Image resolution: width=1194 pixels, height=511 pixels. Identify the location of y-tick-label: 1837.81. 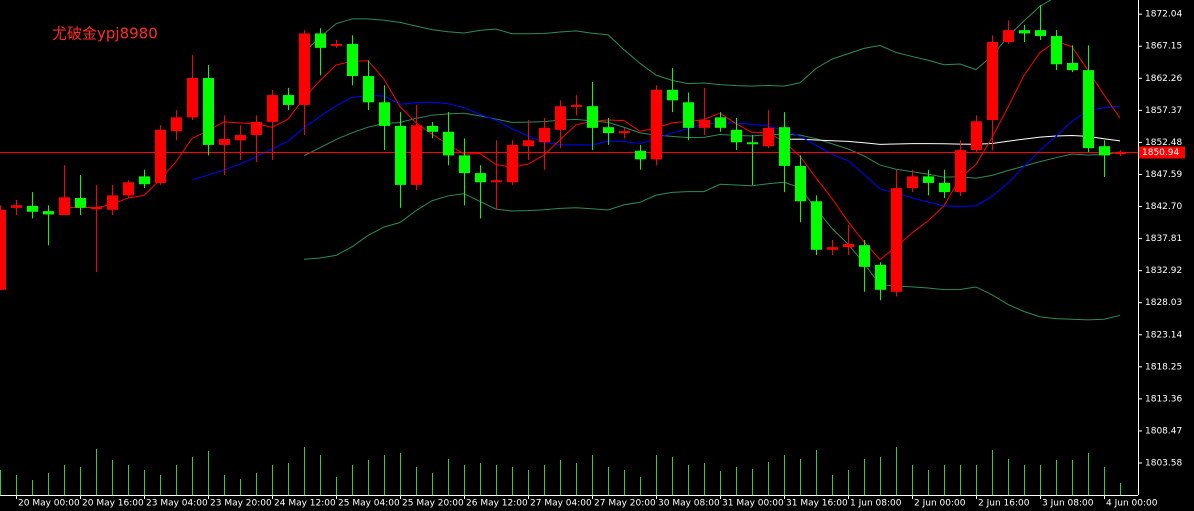
(1163, 239).